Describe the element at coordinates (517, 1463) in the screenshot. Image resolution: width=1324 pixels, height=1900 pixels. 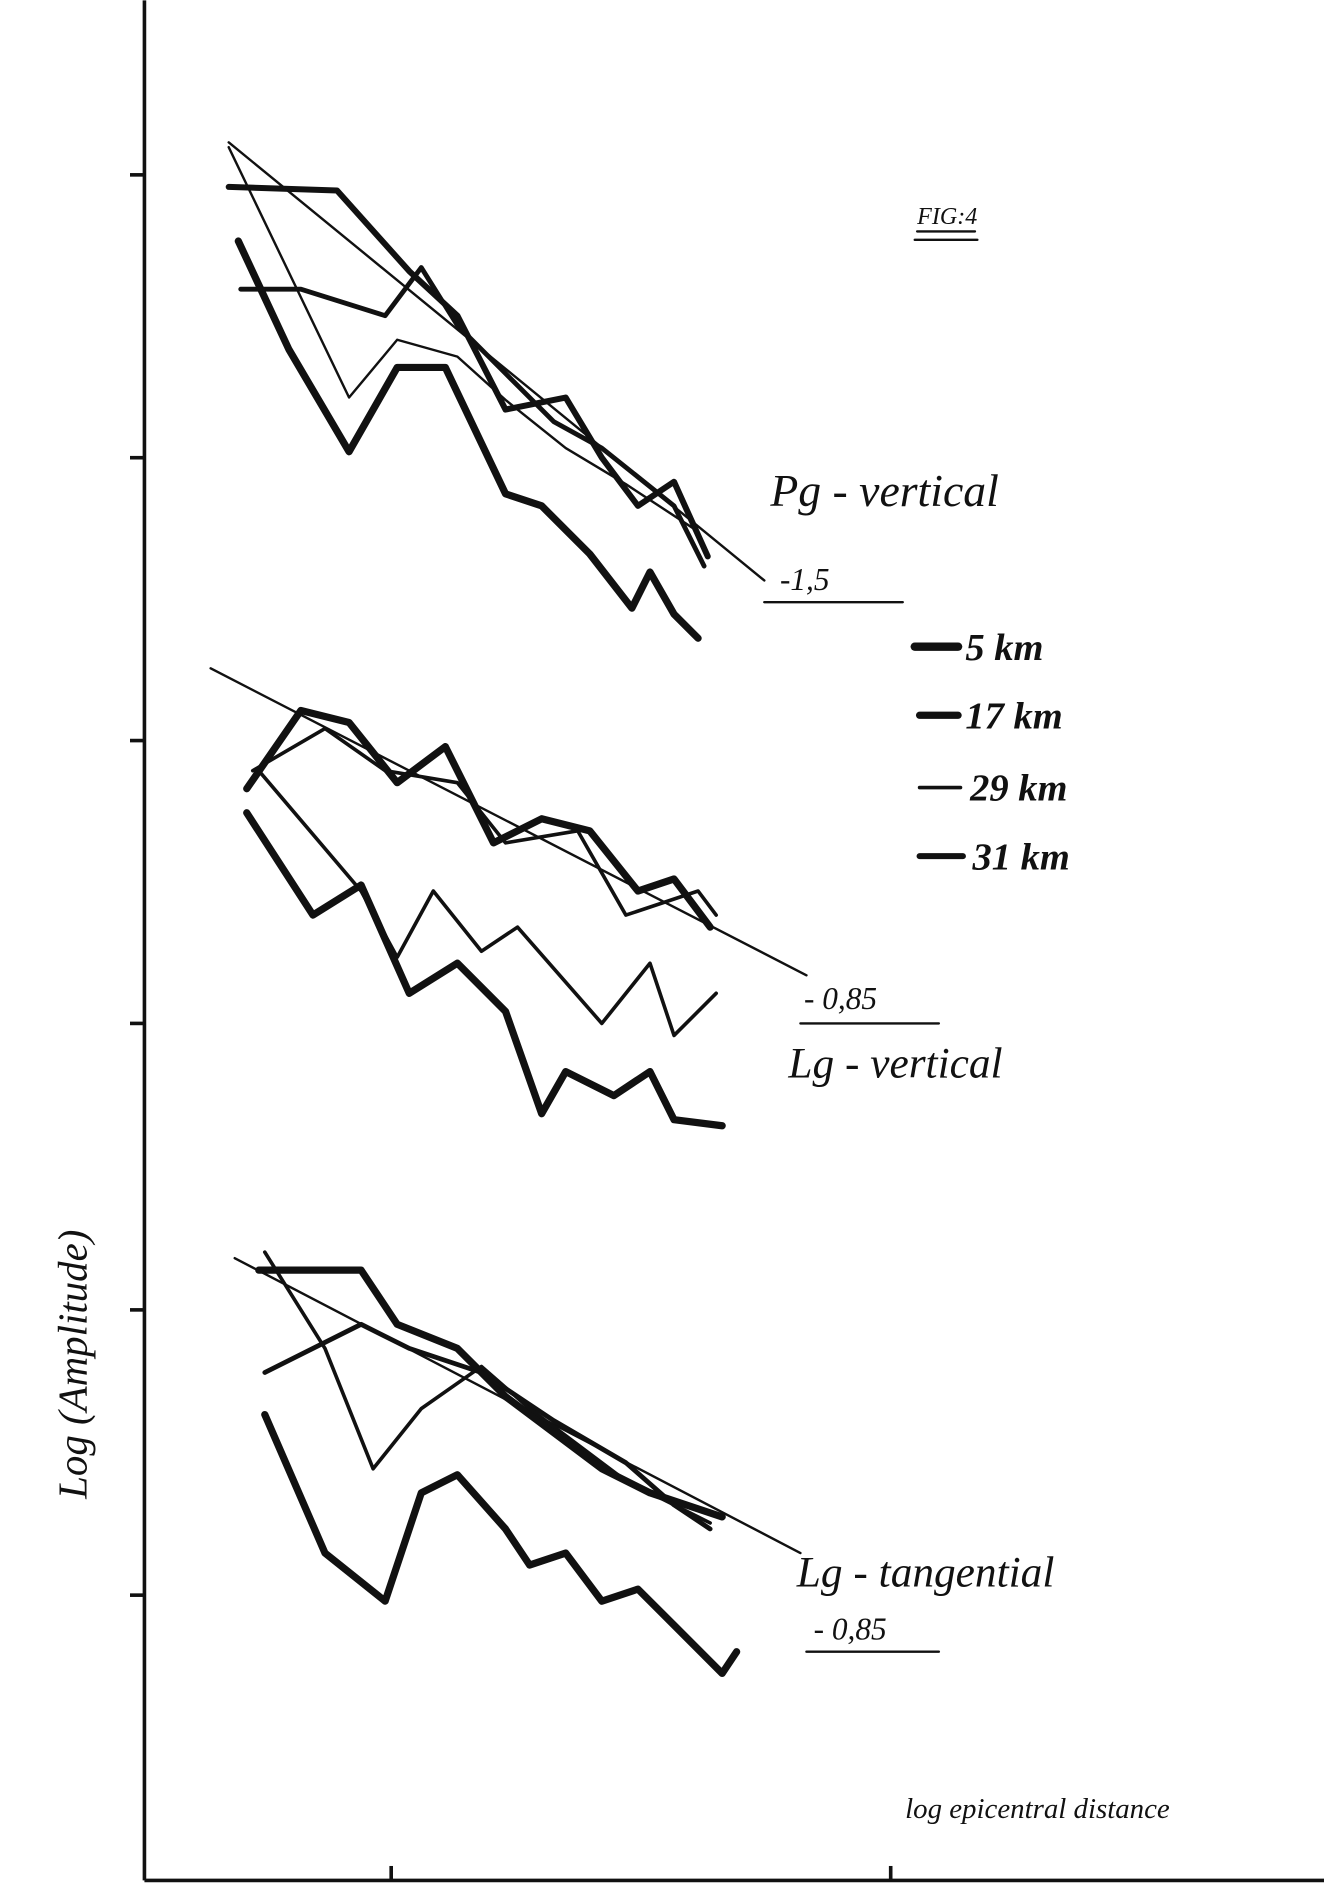
I see `lg-tangential-curves` at that location.